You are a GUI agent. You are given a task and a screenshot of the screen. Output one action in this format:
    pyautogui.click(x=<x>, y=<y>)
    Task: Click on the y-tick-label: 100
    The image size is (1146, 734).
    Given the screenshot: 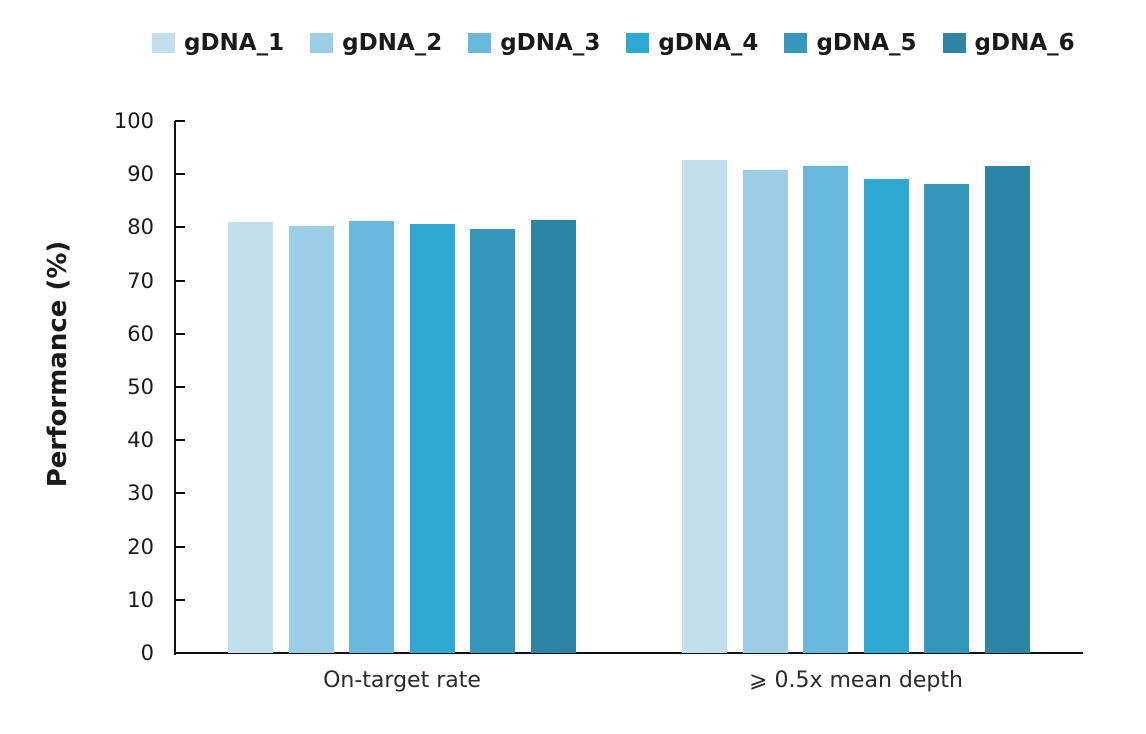 What is the action you would take?
    pyautogui.click(x=133, y=121)
    